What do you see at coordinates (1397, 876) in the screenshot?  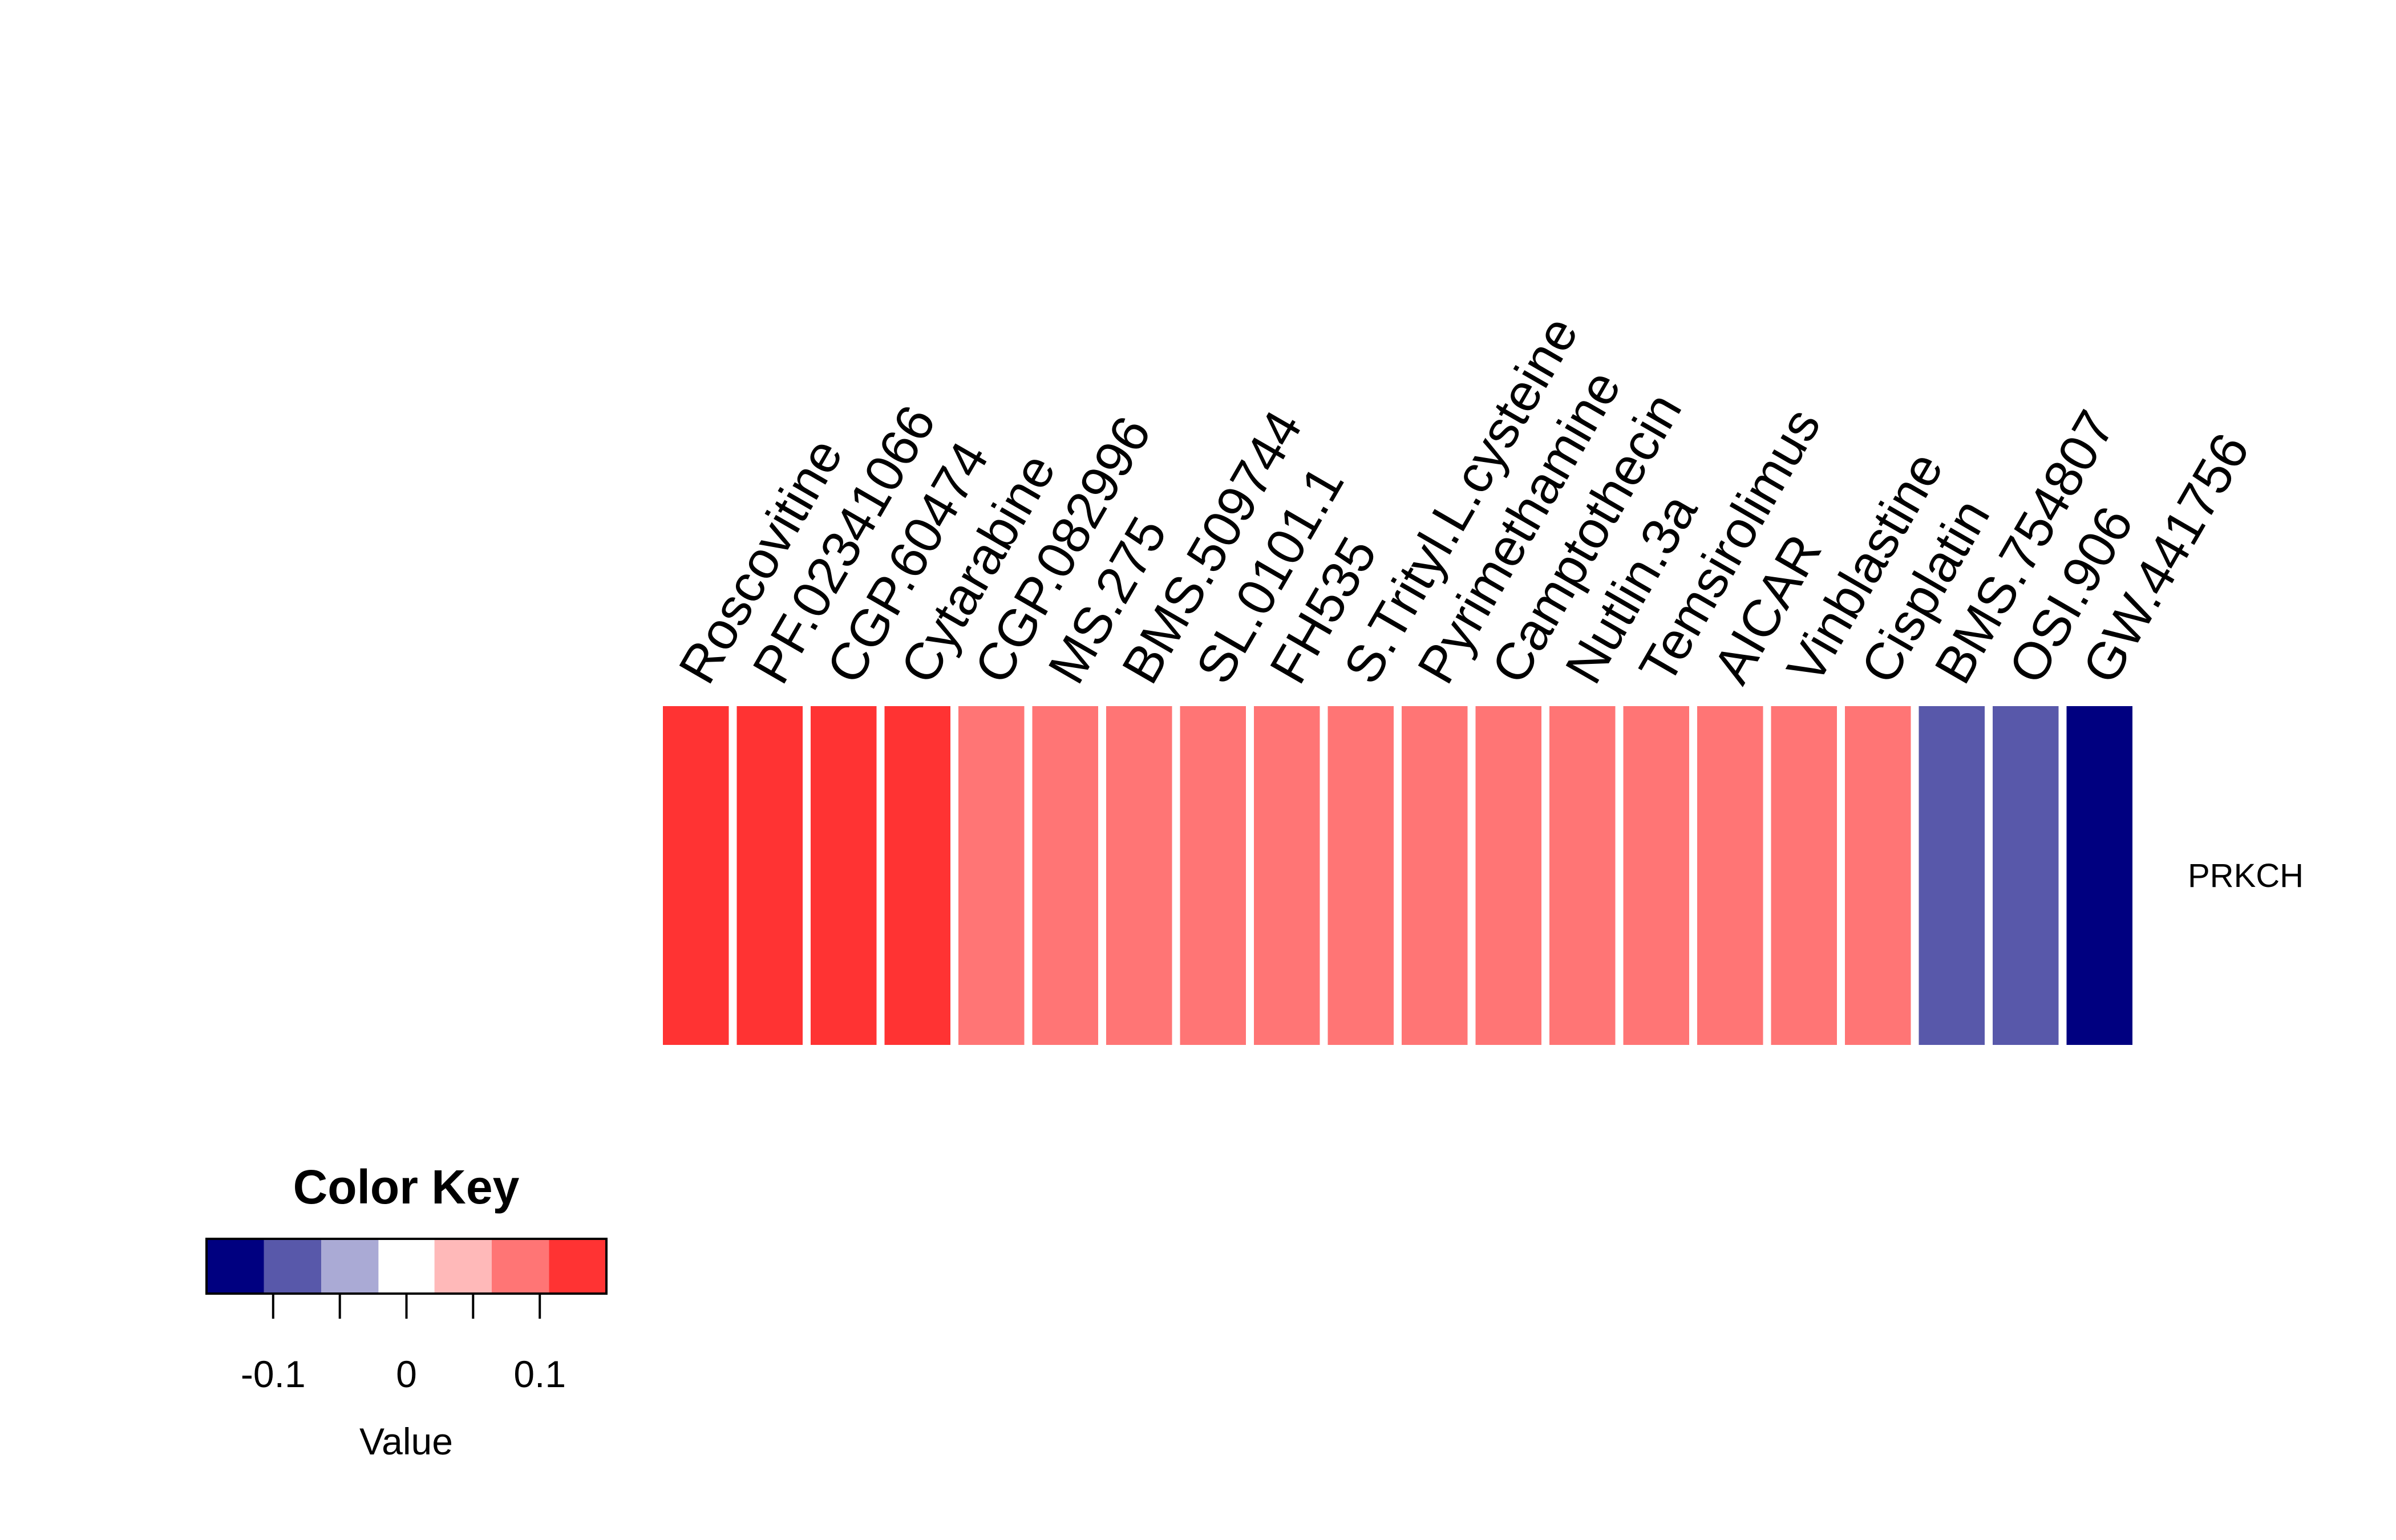 I see `heatmap-cells` at bounding box center [1397, 876].